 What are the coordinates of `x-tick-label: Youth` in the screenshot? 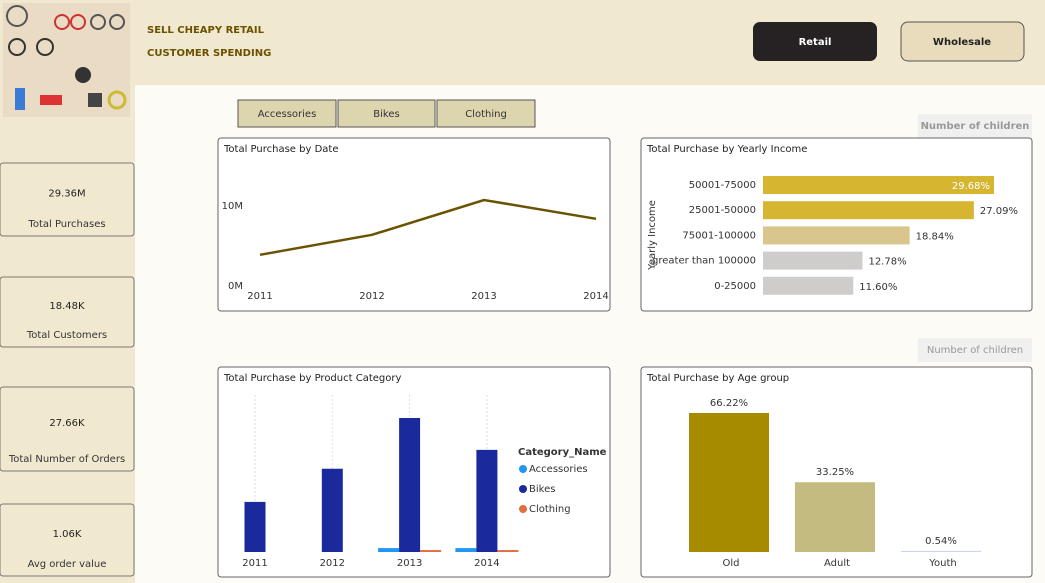 It's located at (942, 563).